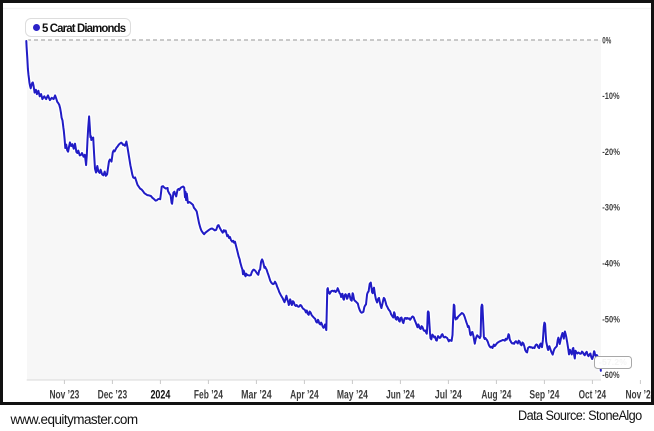 Image resolution: width=654 pixels, height=431 pixels. I want to click on svg-text: Aug ’24, so click(496, 396).